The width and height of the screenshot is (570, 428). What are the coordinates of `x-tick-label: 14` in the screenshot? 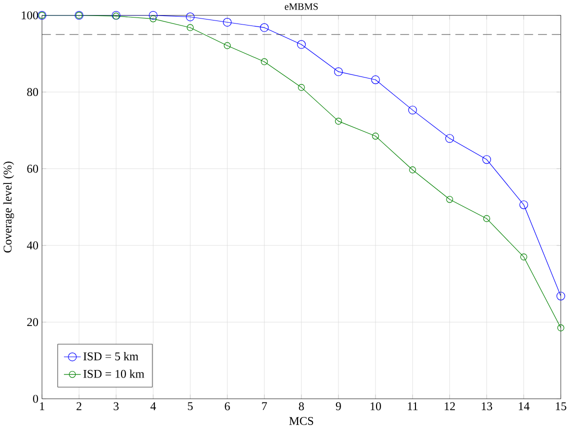 It's located at (524, 406).